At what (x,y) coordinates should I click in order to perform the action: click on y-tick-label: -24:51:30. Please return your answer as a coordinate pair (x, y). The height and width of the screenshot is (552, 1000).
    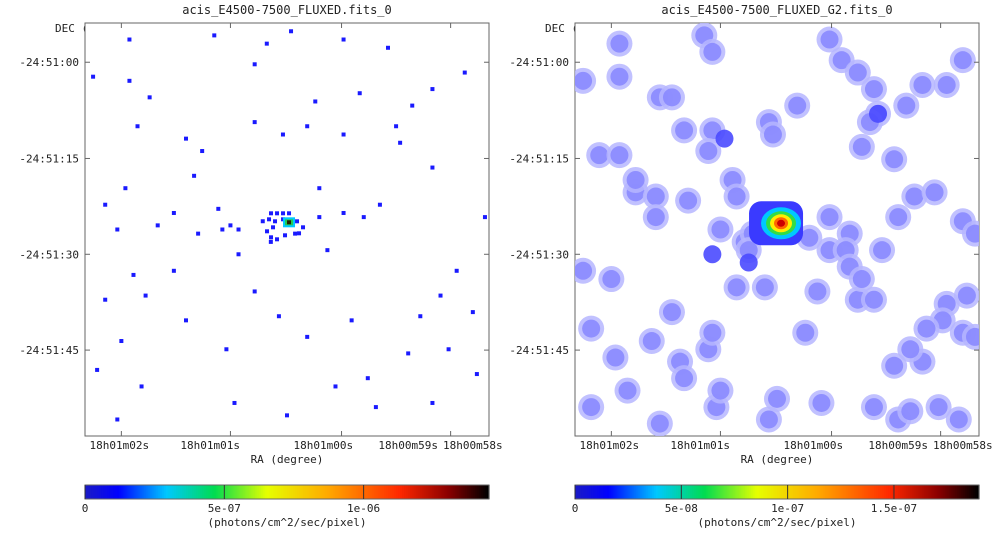
    Looking at the image, I should click on (539, 254).